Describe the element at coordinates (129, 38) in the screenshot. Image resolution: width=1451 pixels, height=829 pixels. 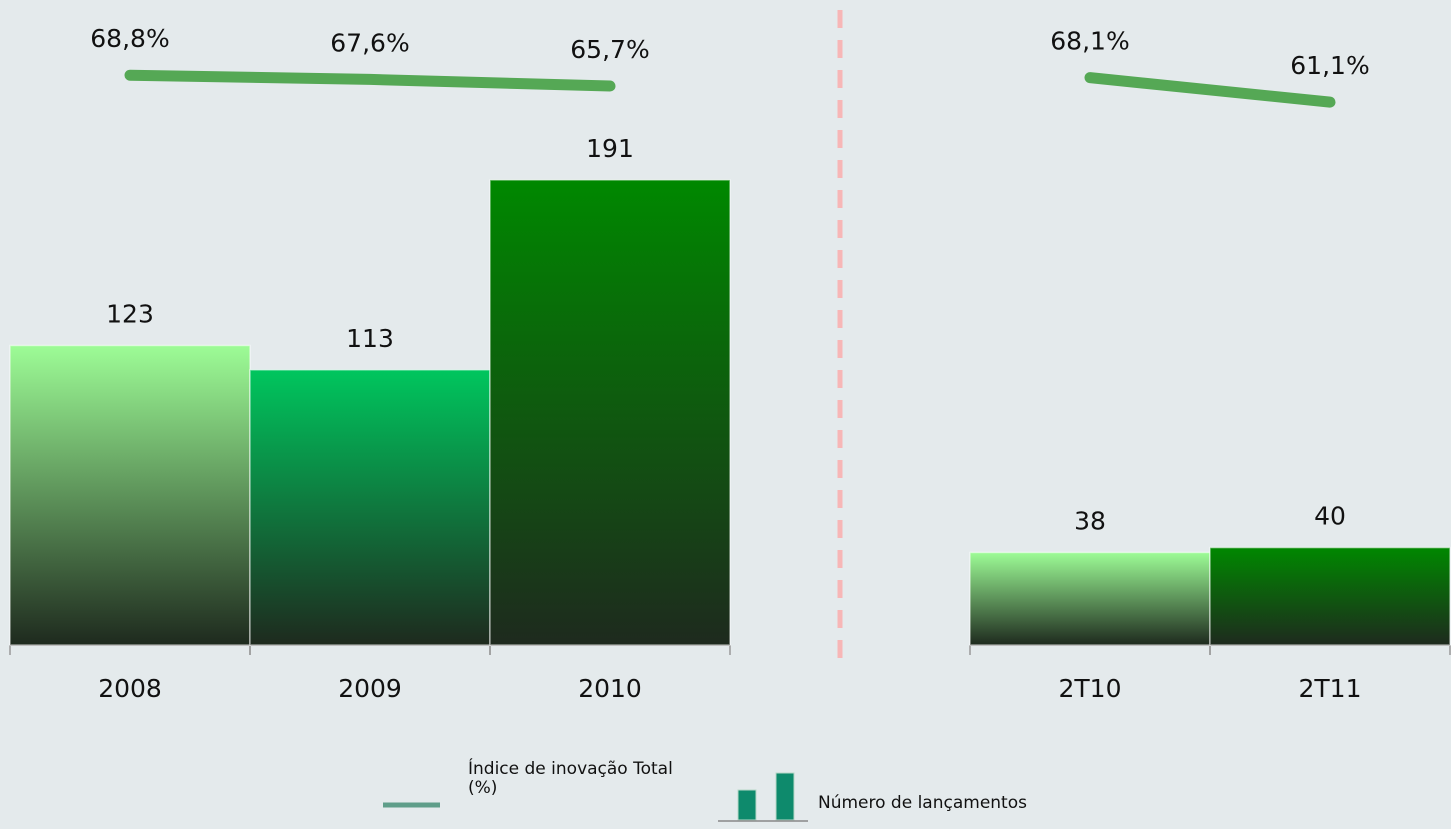
I see `data-label: 68,8%` at that location.